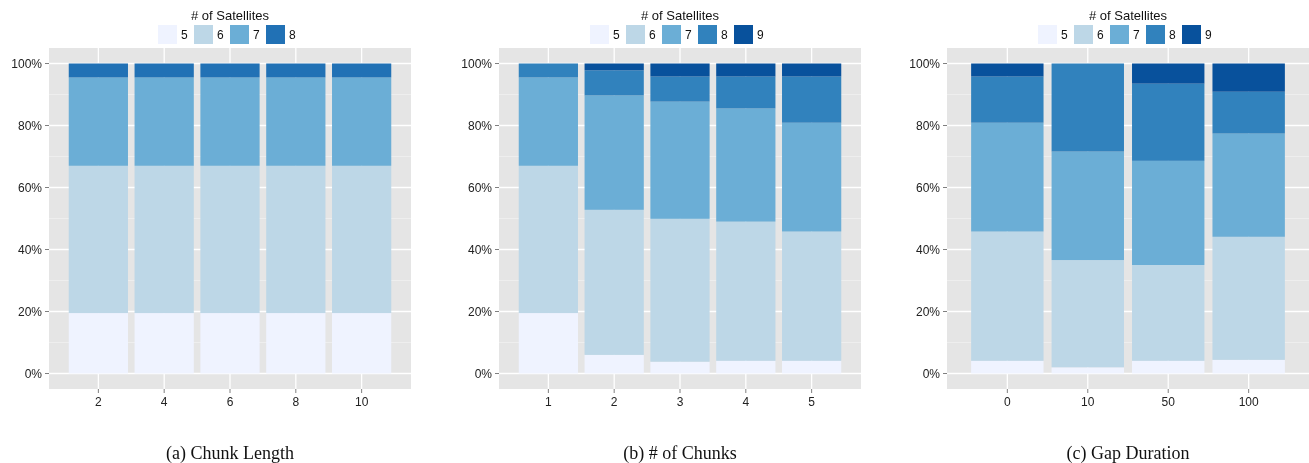 The height and width of the screenshot is (463, 1309). What do you see at coordinates (1007, 402) in the screenshot?
I see `x-tick-label: 0` at bounding box center [1007, 402].